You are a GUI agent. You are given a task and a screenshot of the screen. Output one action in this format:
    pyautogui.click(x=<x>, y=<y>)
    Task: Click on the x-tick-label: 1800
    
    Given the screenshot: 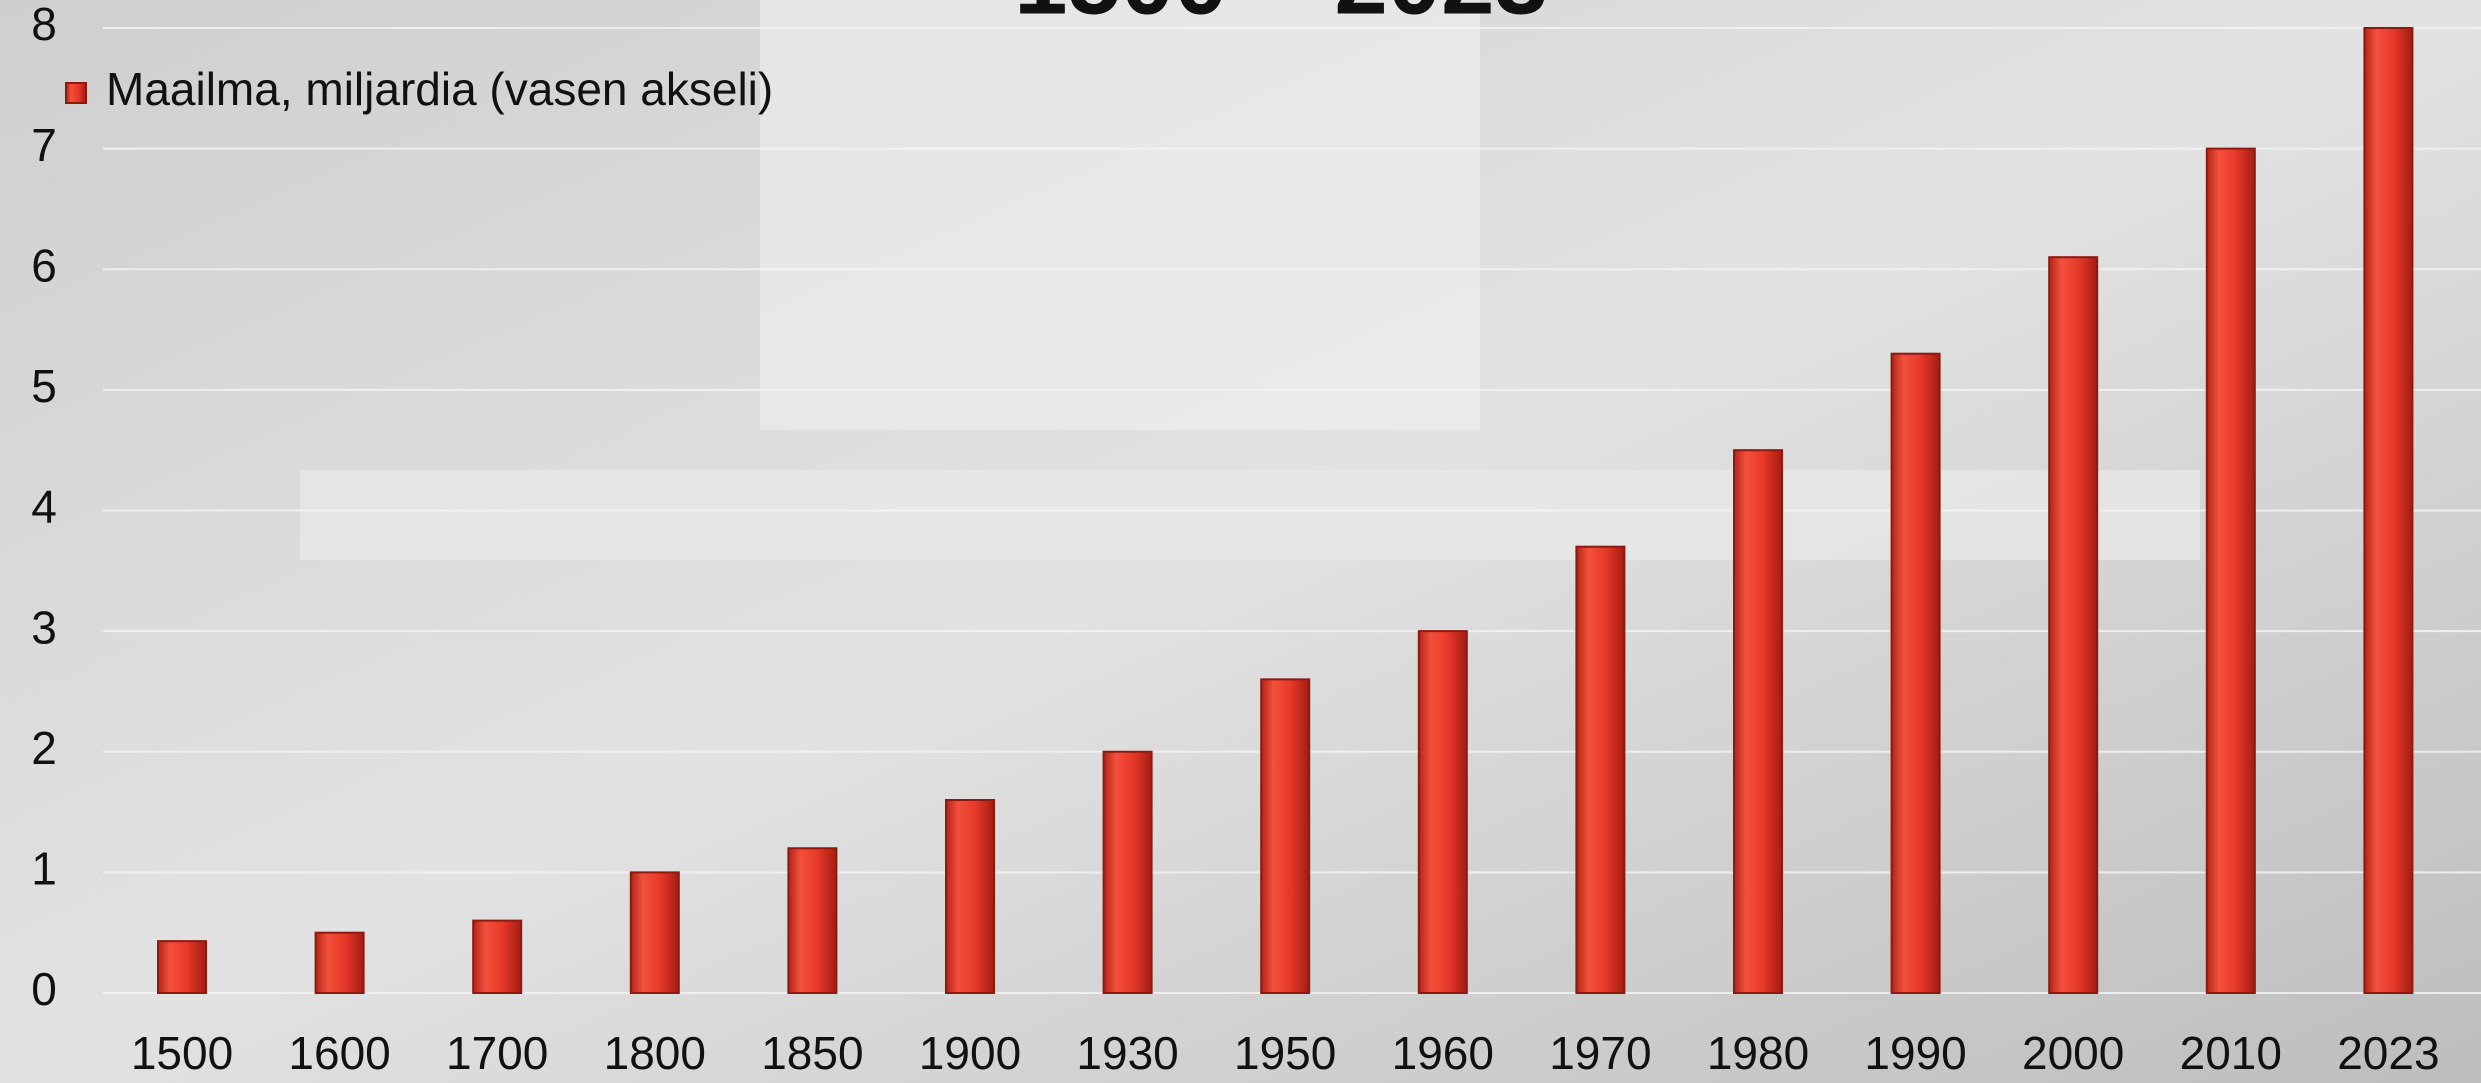 What is the action you would take?
    pyautogui.click(x=655, y=1053)
    